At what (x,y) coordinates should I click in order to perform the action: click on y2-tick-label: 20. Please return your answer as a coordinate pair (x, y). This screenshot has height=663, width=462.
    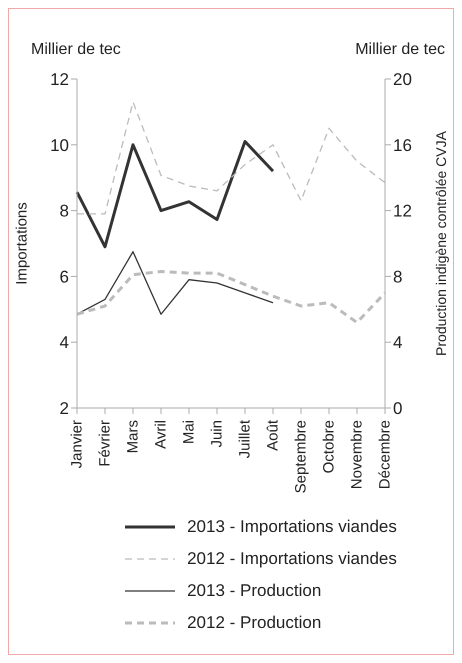
    Looking at the image, I should click on (402, 80).